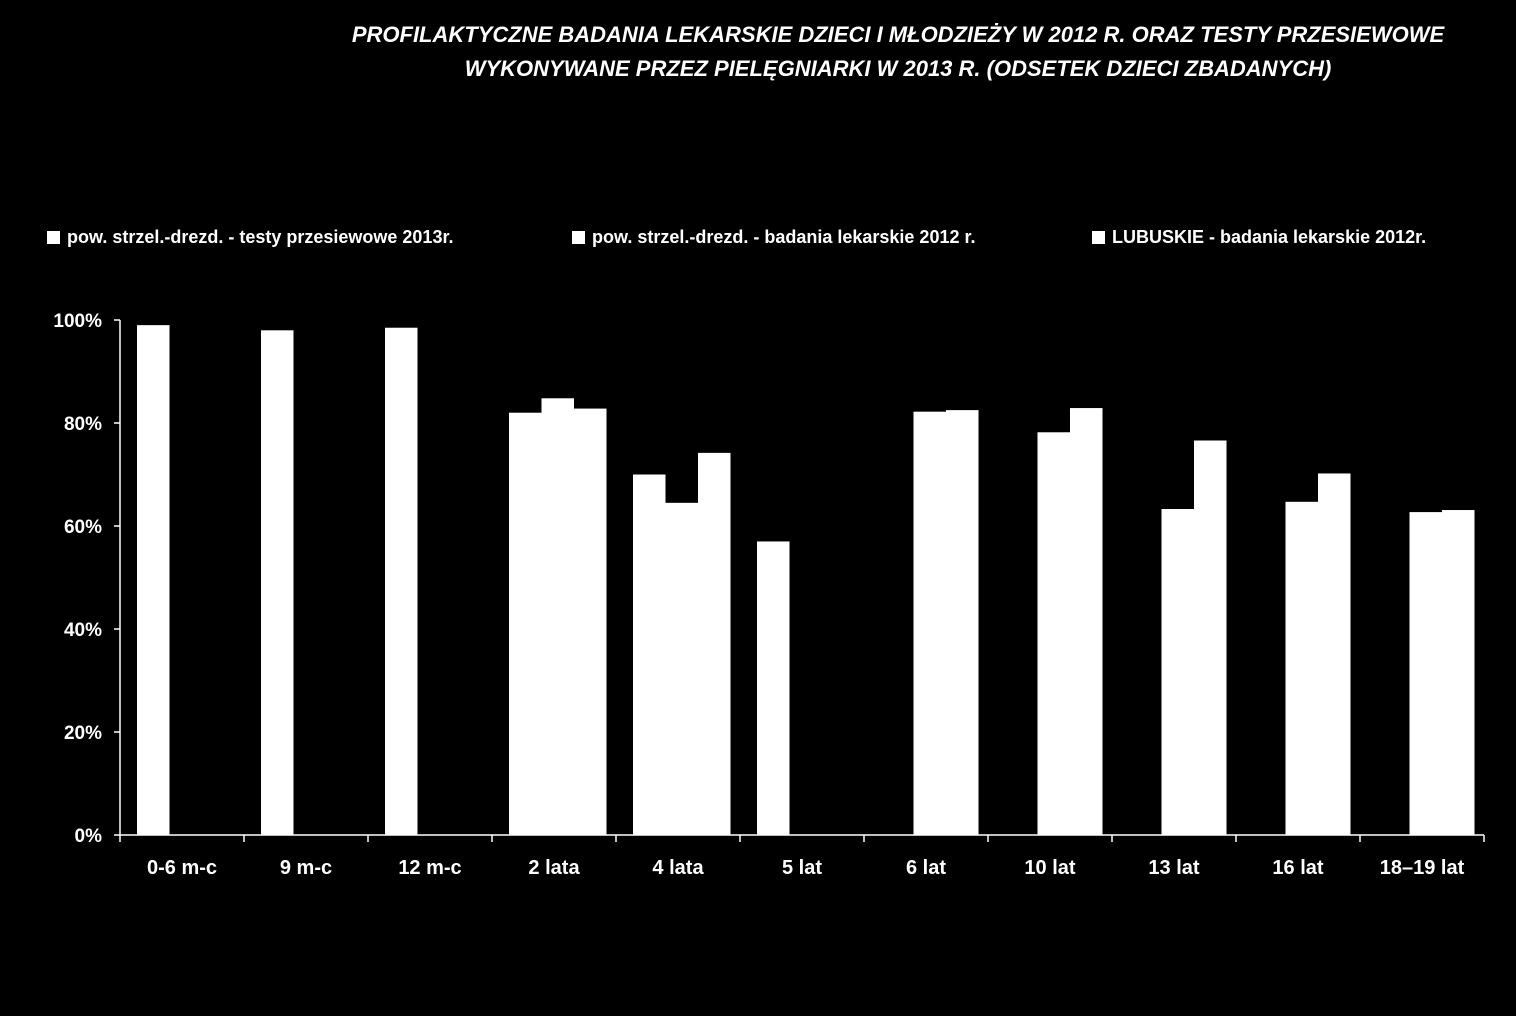 The image size is (1516, 1016). Describe the element at coordinates (1173, 868) in the screenshot. I see `x-tick-label-8: 13 lat` at that location.